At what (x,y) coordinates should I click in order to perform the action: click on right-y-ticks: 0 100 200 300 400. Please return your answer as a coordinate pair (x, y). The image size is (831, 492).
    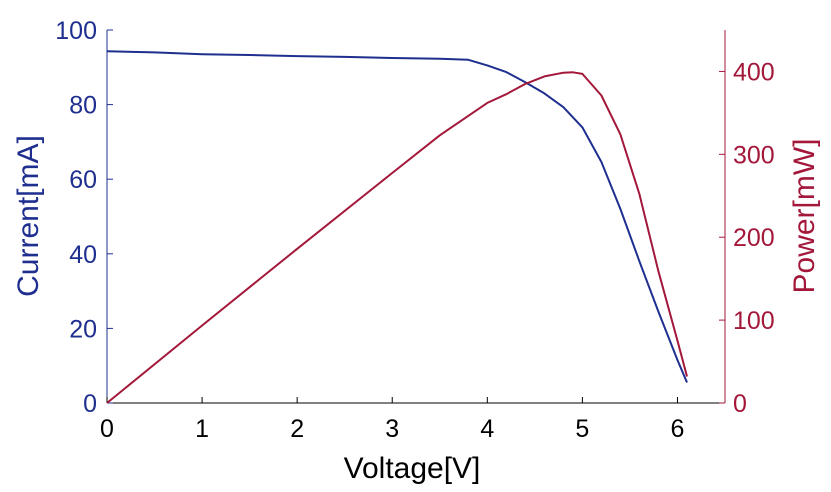
    Looking at the image, I should click on (747, 238).